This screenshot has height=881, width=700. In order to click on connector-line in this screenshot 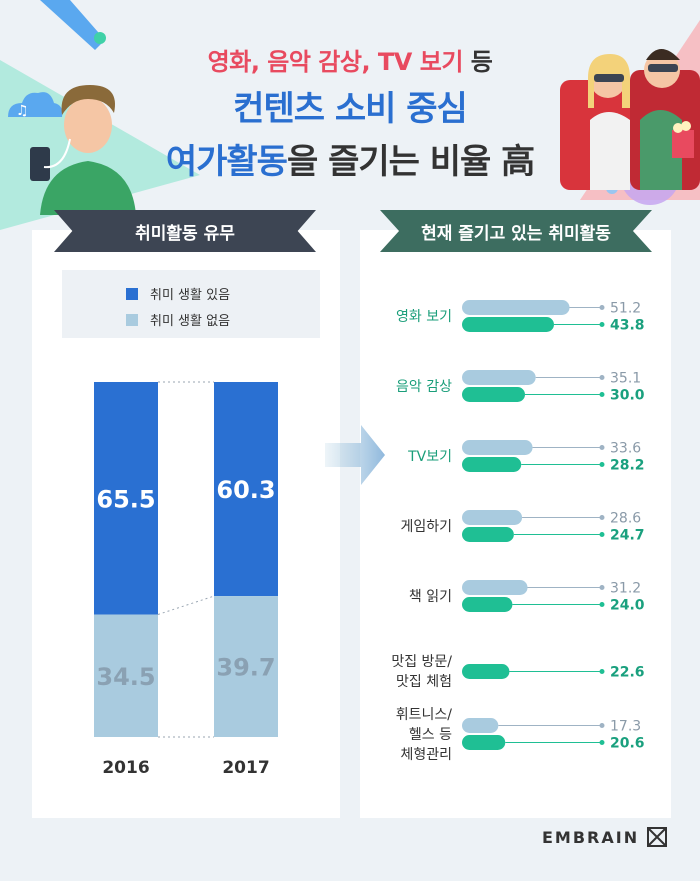, I will do `click(186, 605)`.